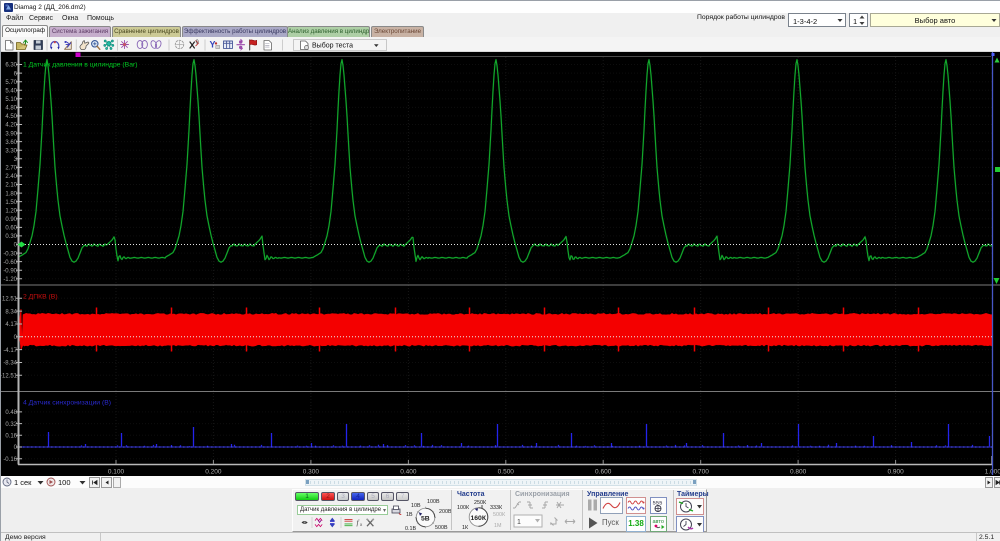 The image size is (1000, 541). Describe the element at coordinates (701, 472) in the screenshot. I see `svg-text: 0.700` at that location.